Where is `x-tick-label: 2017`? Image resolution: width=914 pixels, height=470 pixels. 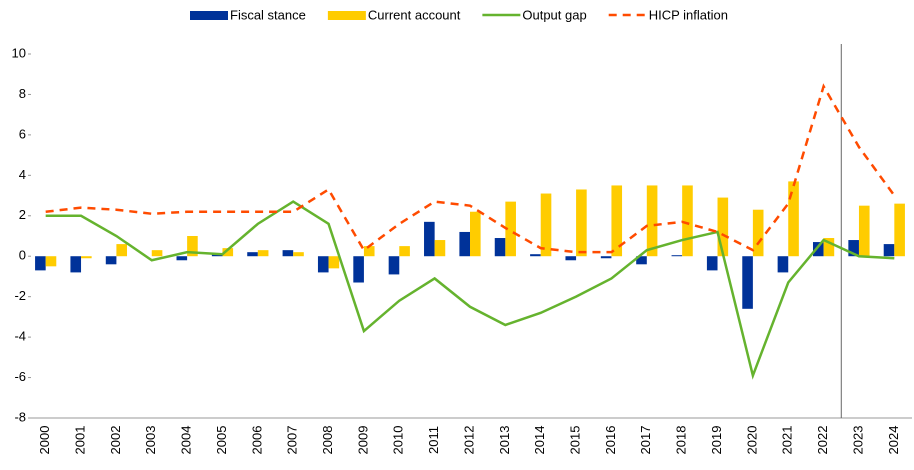 x-tick-label: 2017 is located at coordinates (645, 440).